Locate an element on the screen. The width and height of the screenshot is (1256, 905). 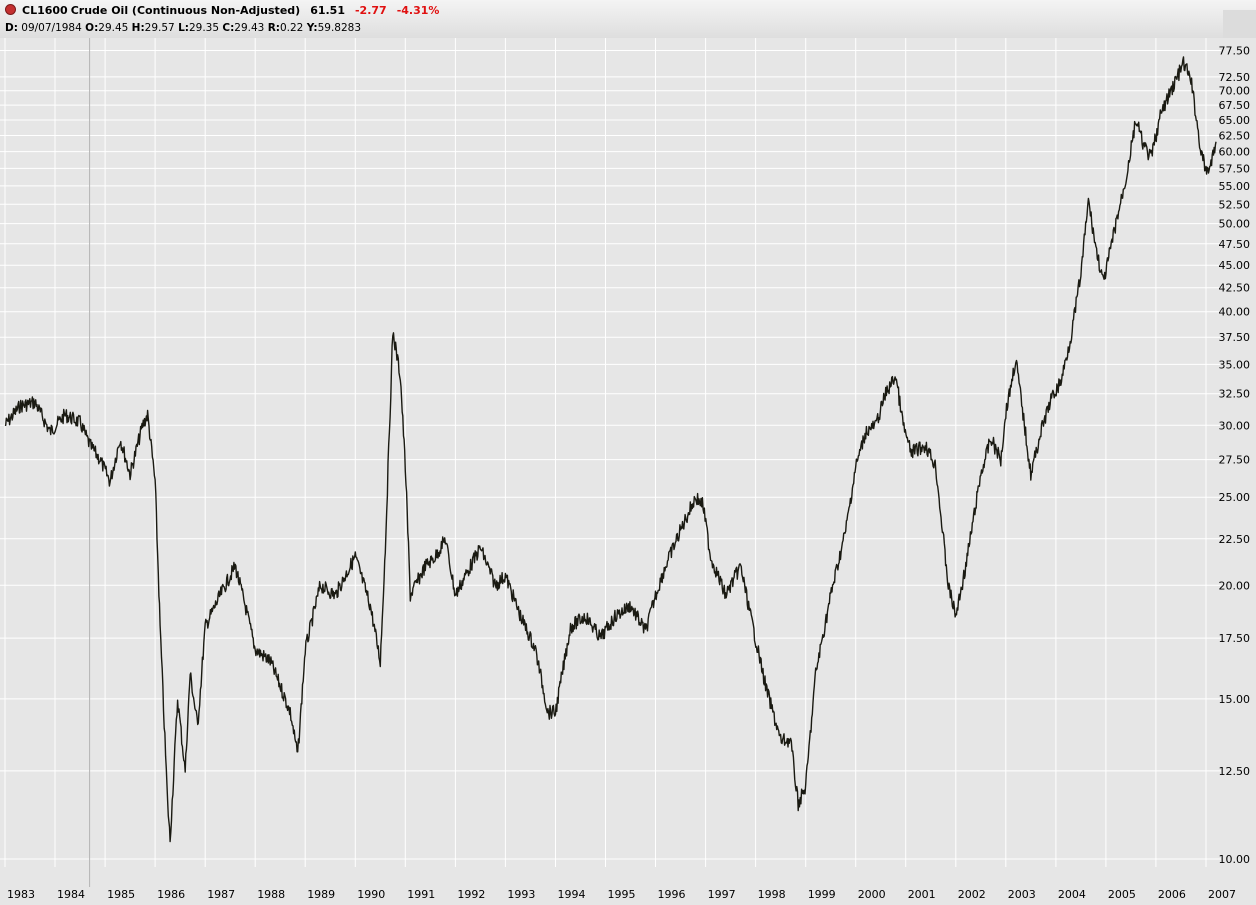
x-tick-label: 1983 is located at coordinates (21, 894).